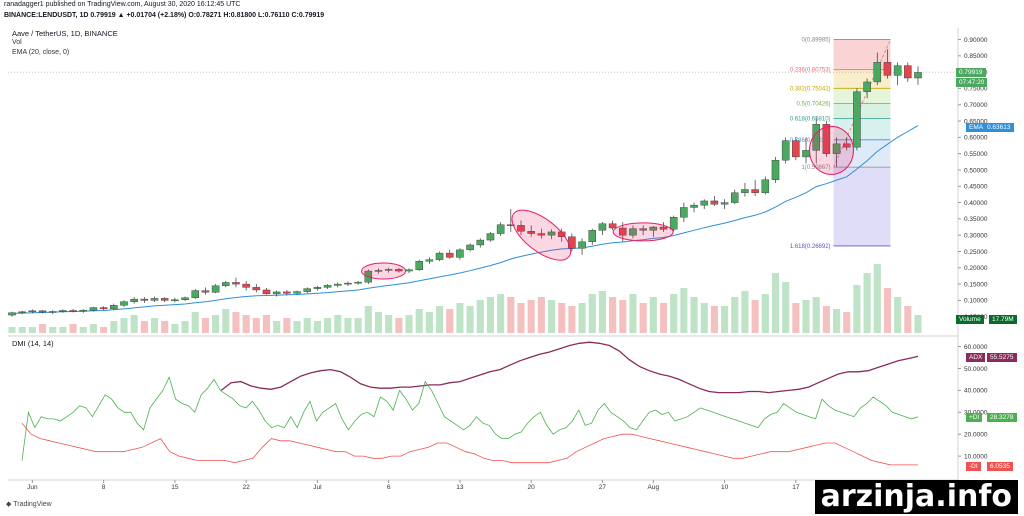 The height and width of the screenshot is (516, 1024). What do you see at coordinates (796, 487) in the screenshot?
I see `x-tick-label: 17` at bounding box center [796, 487].